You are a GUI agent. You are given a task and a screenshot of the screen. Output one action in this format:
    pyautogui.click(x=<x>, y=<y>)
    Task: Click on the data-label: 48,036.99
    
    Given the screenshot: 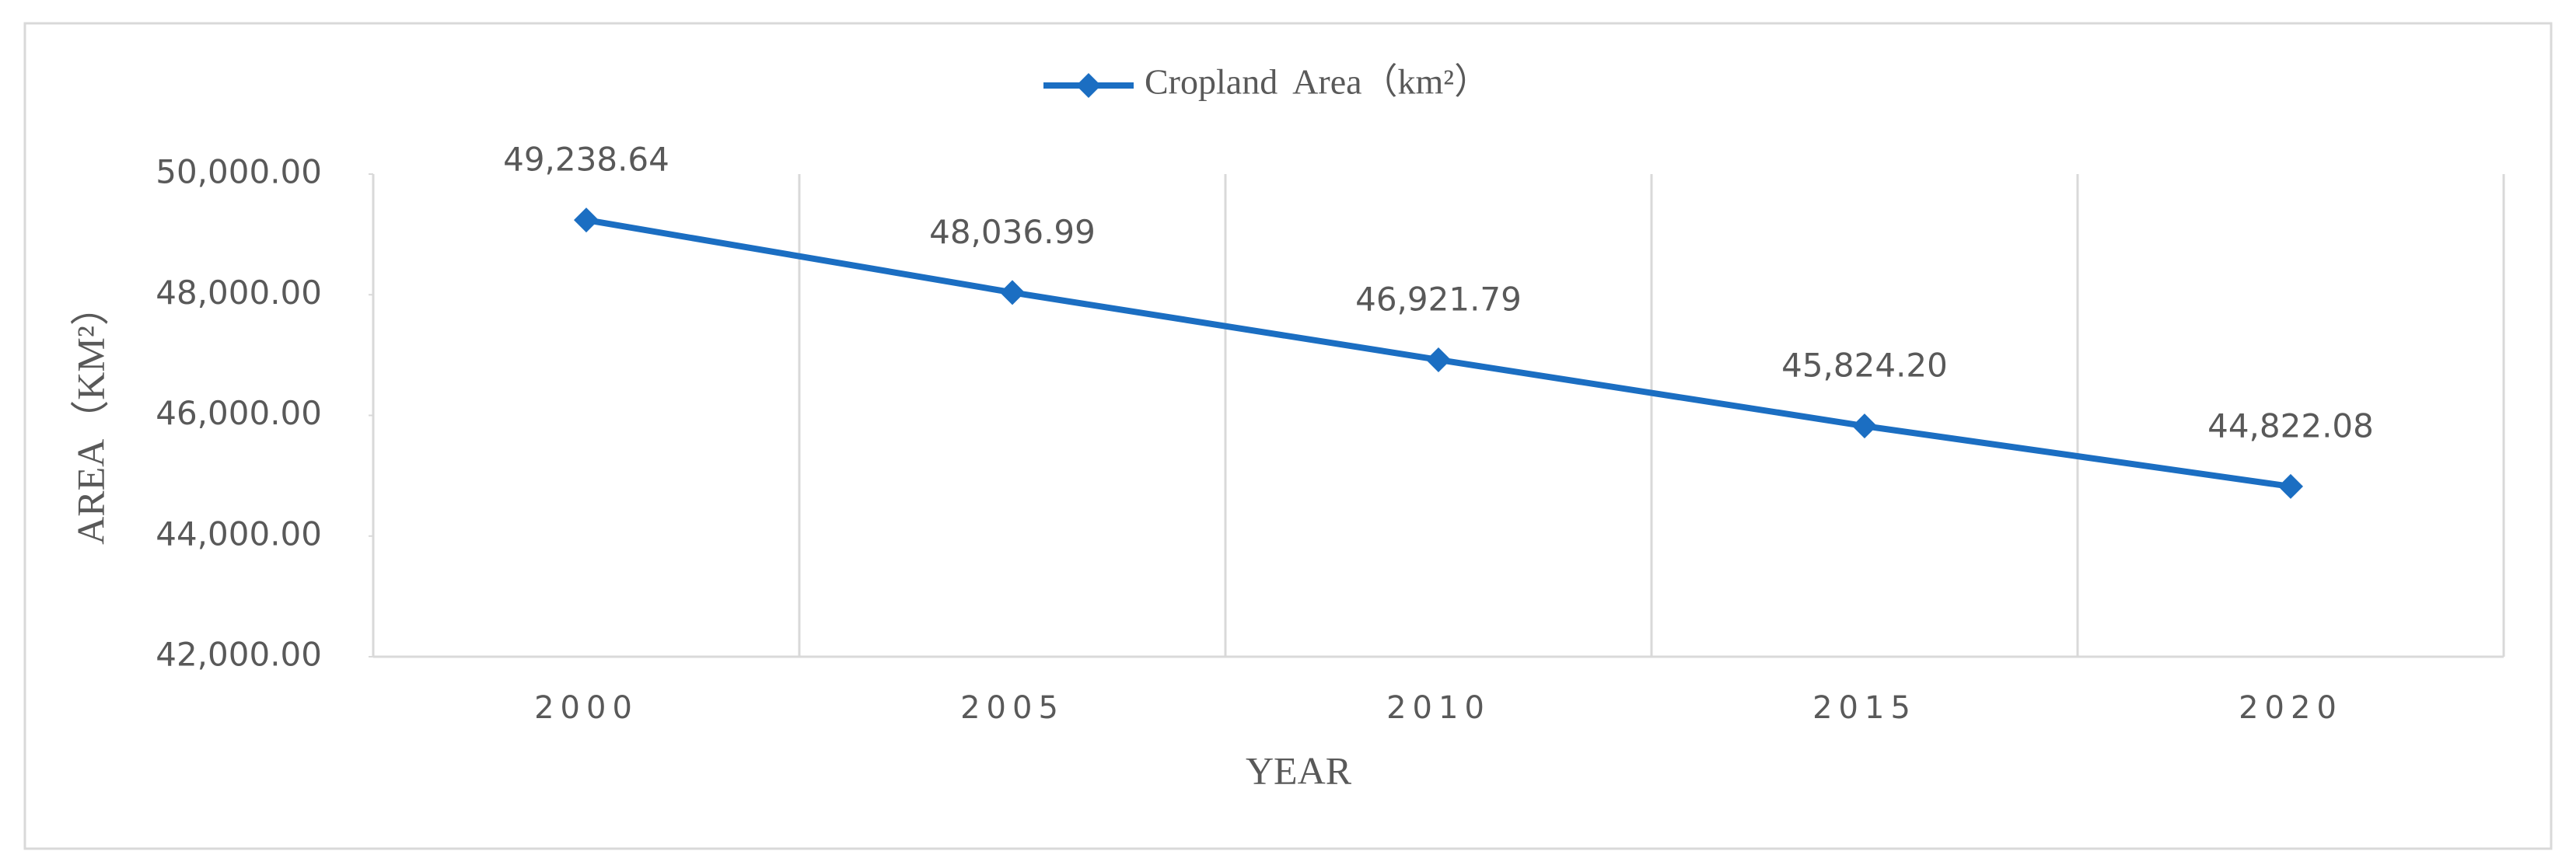 What is the action you would take?
    pyautogui.click(x=1012, y=232)
    